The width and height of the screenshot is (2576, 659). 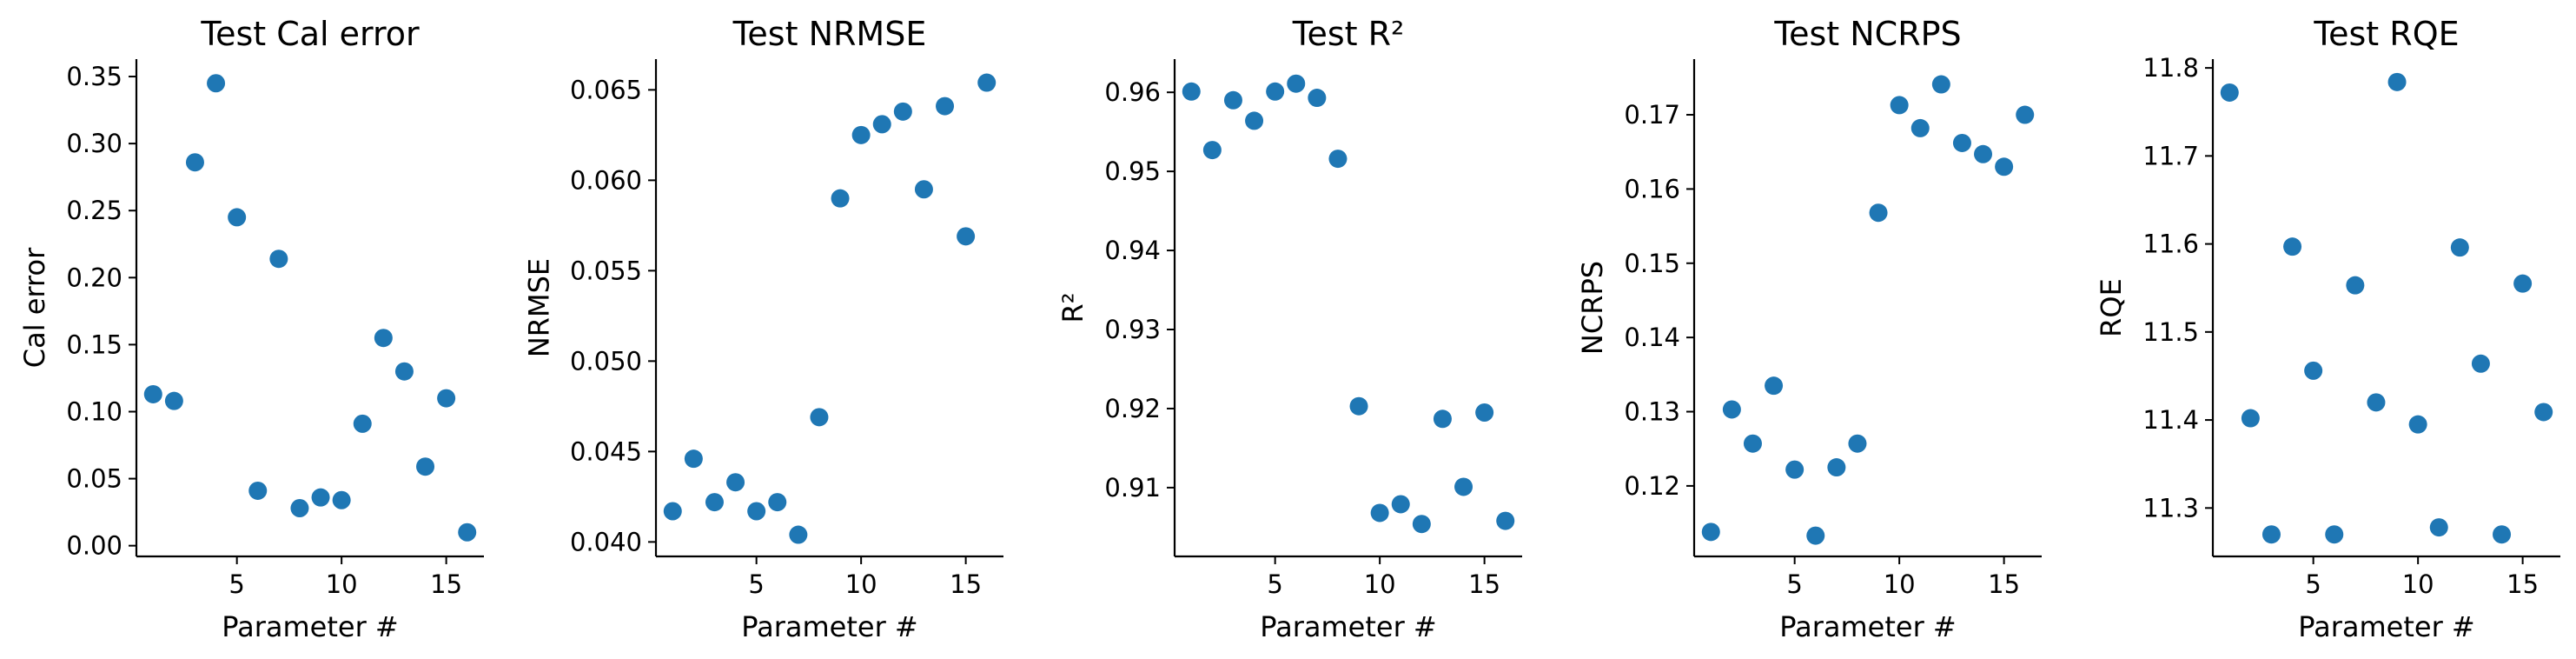 What do you see at coordinates (2170, 68) in the screenshot?
I see `y-tick-label: 11.8` at bounding box center [2170, 68].